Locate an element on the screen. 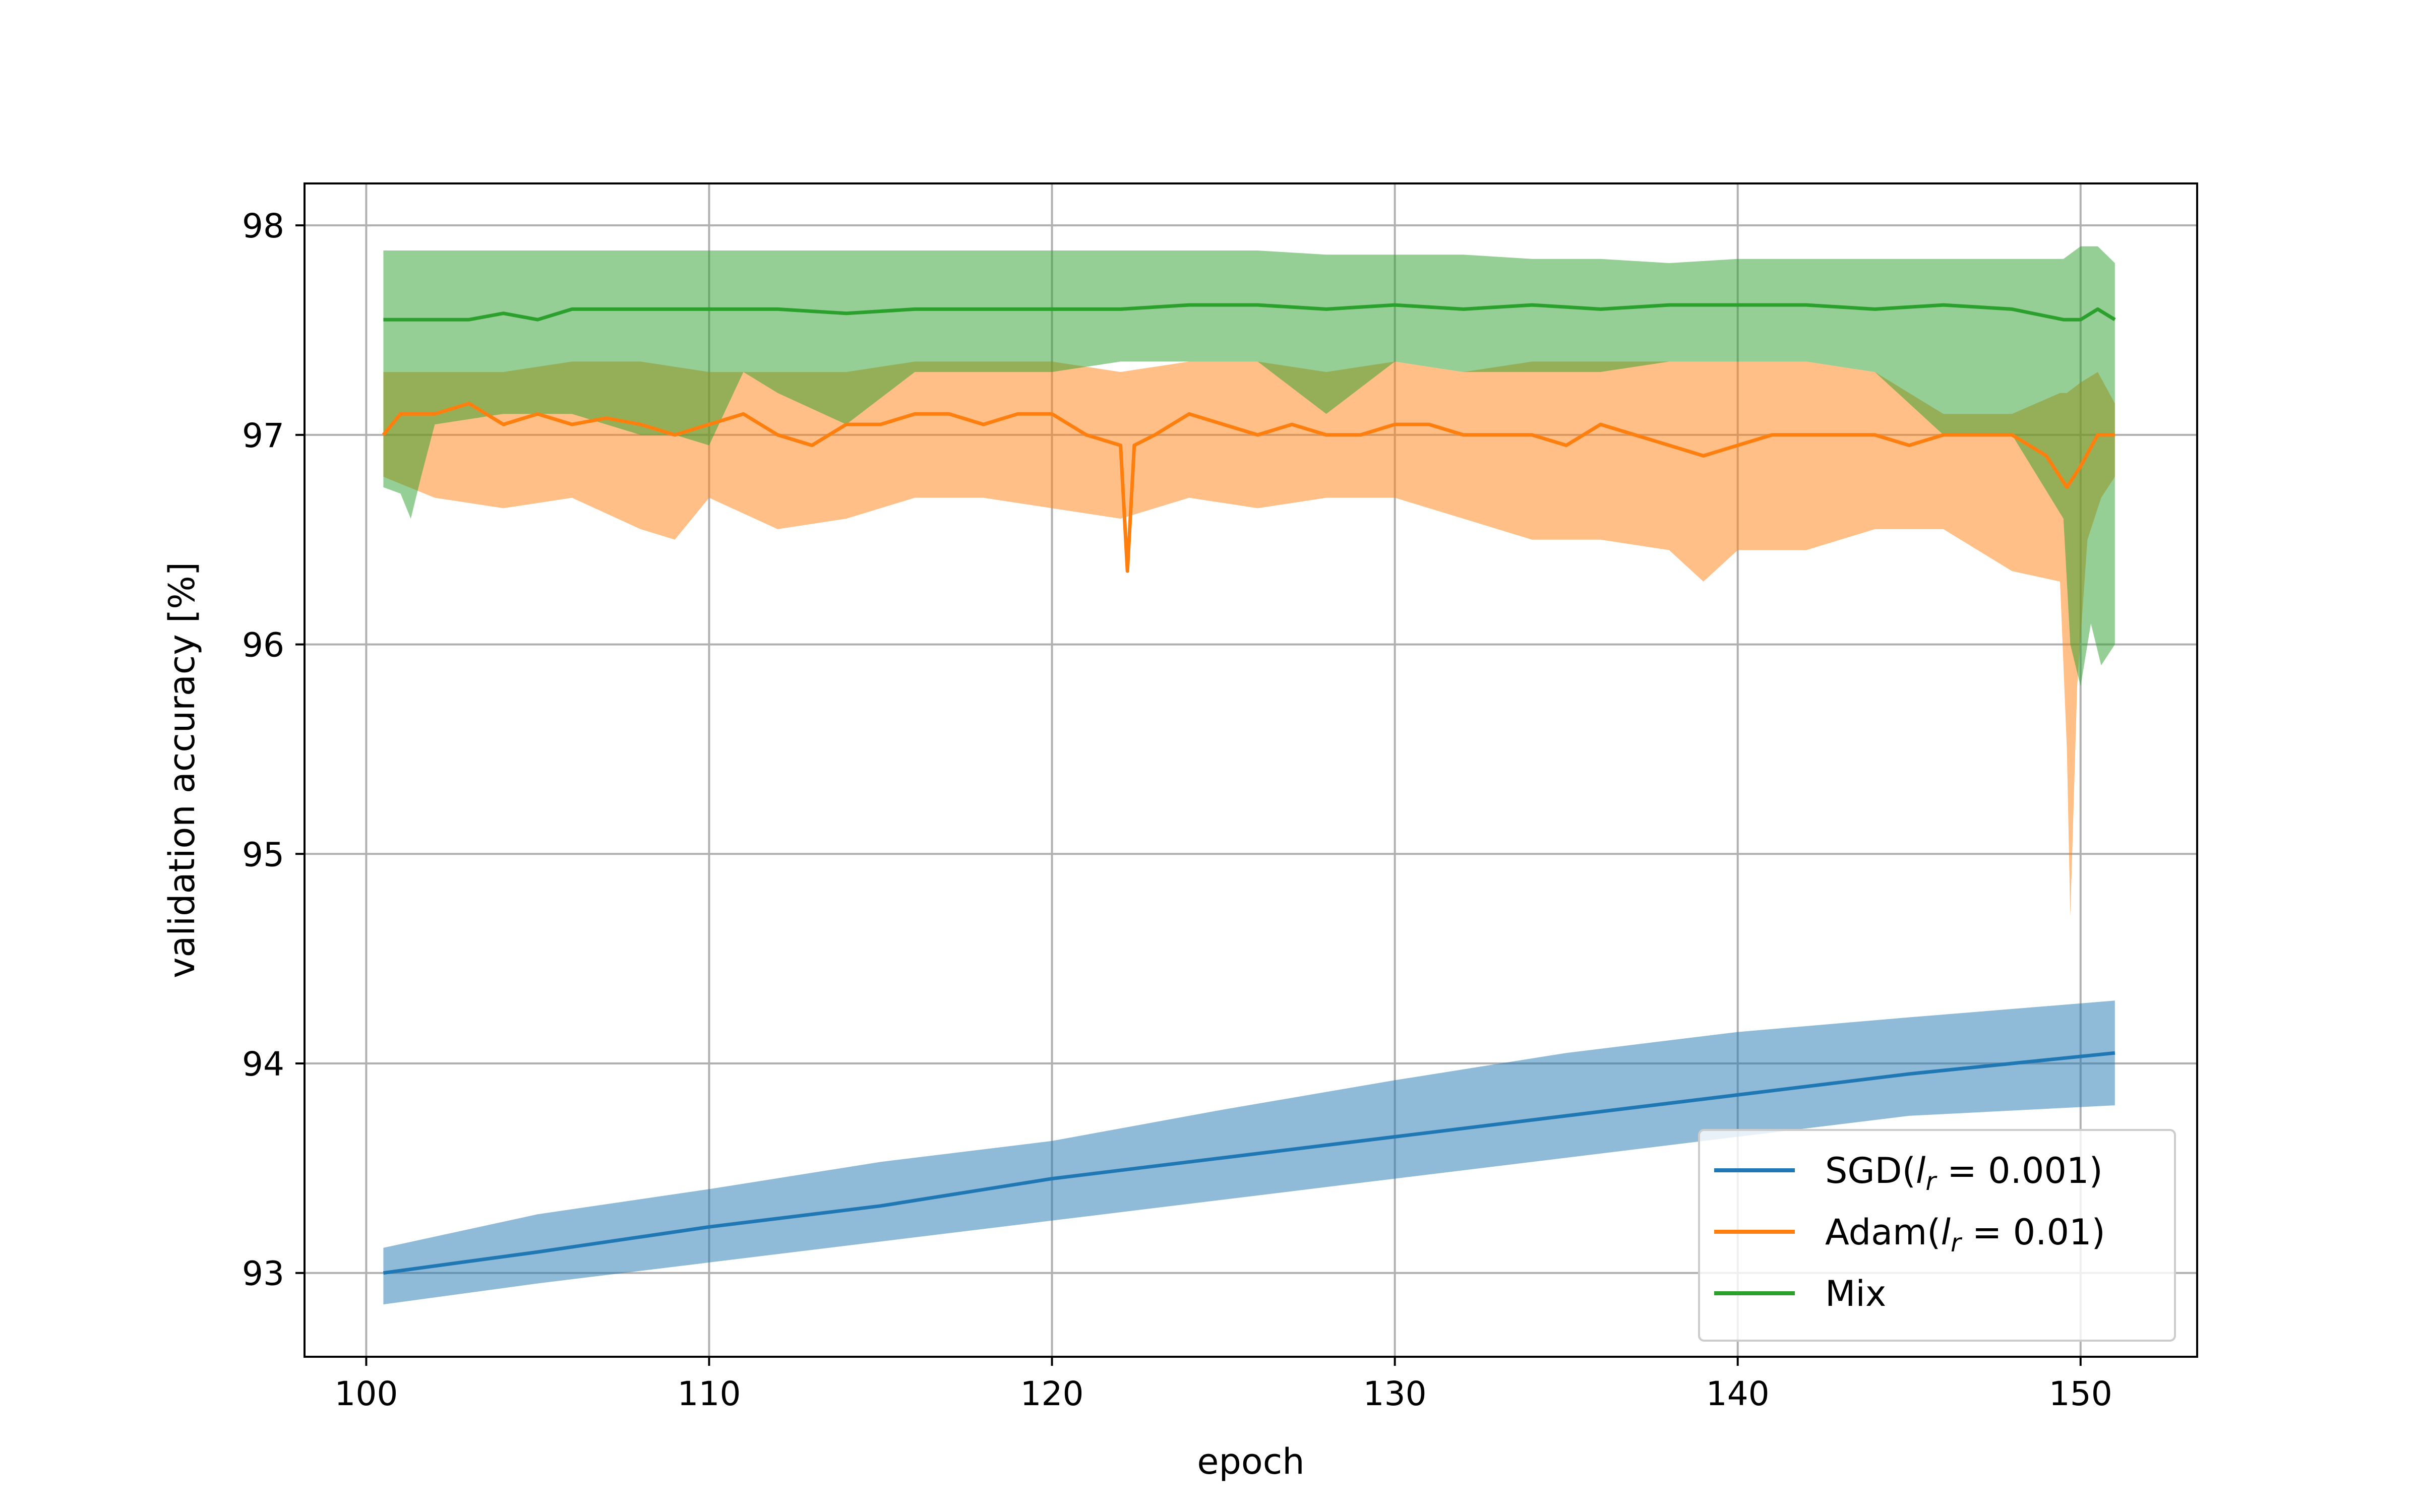 The height and width of the screenshot is (1512, 2420). x-tick-label: 150 is located at coordinates (2080, 1393).